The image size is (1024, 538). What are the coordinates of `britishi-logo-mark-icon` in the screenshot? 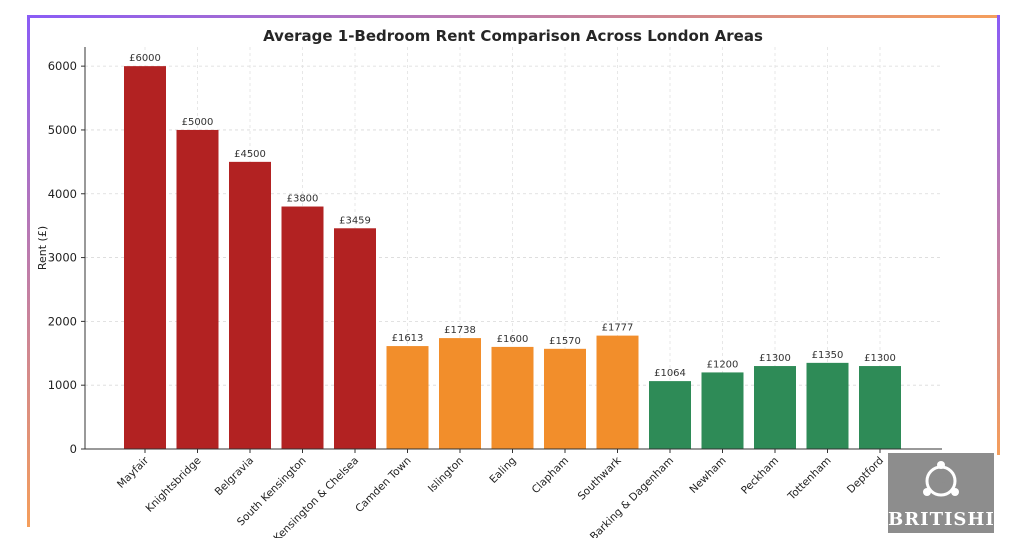 It's located at (941, 479).